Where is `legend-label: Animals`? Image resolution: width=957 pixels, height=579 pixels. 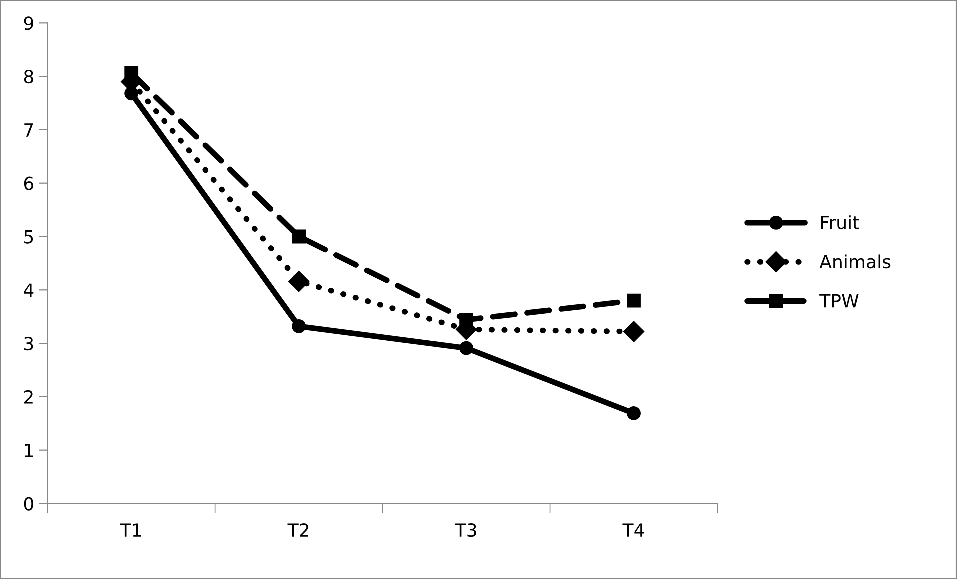 legend-label: Animals is located at coordinates (855, 261).